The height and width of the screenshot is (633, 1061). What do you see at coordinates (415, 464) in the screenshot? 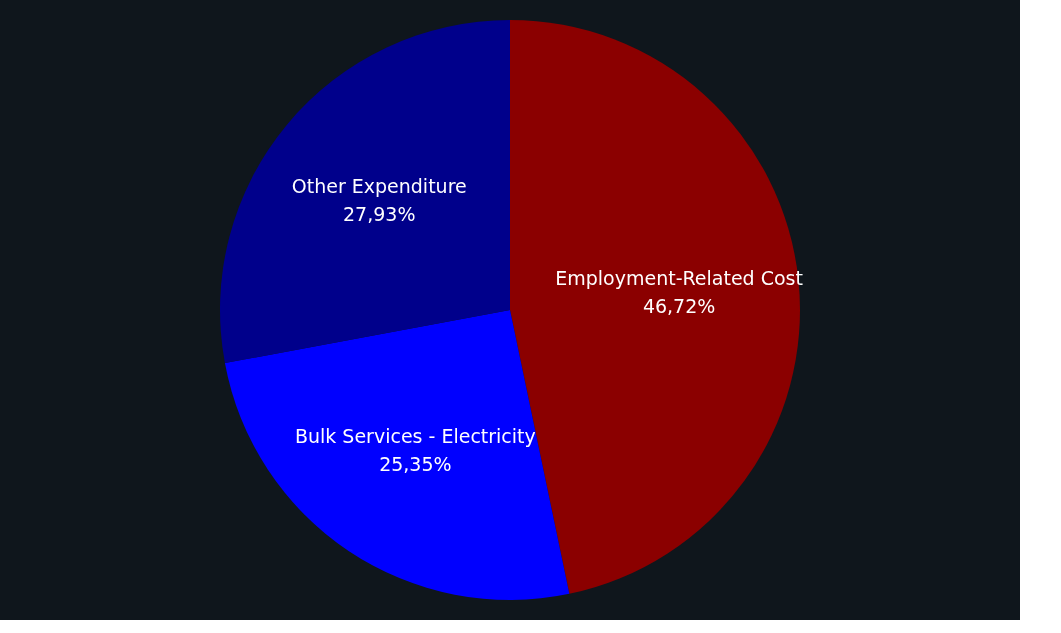
I see `data-label: 25,35%` at bounding box center [415, 464].